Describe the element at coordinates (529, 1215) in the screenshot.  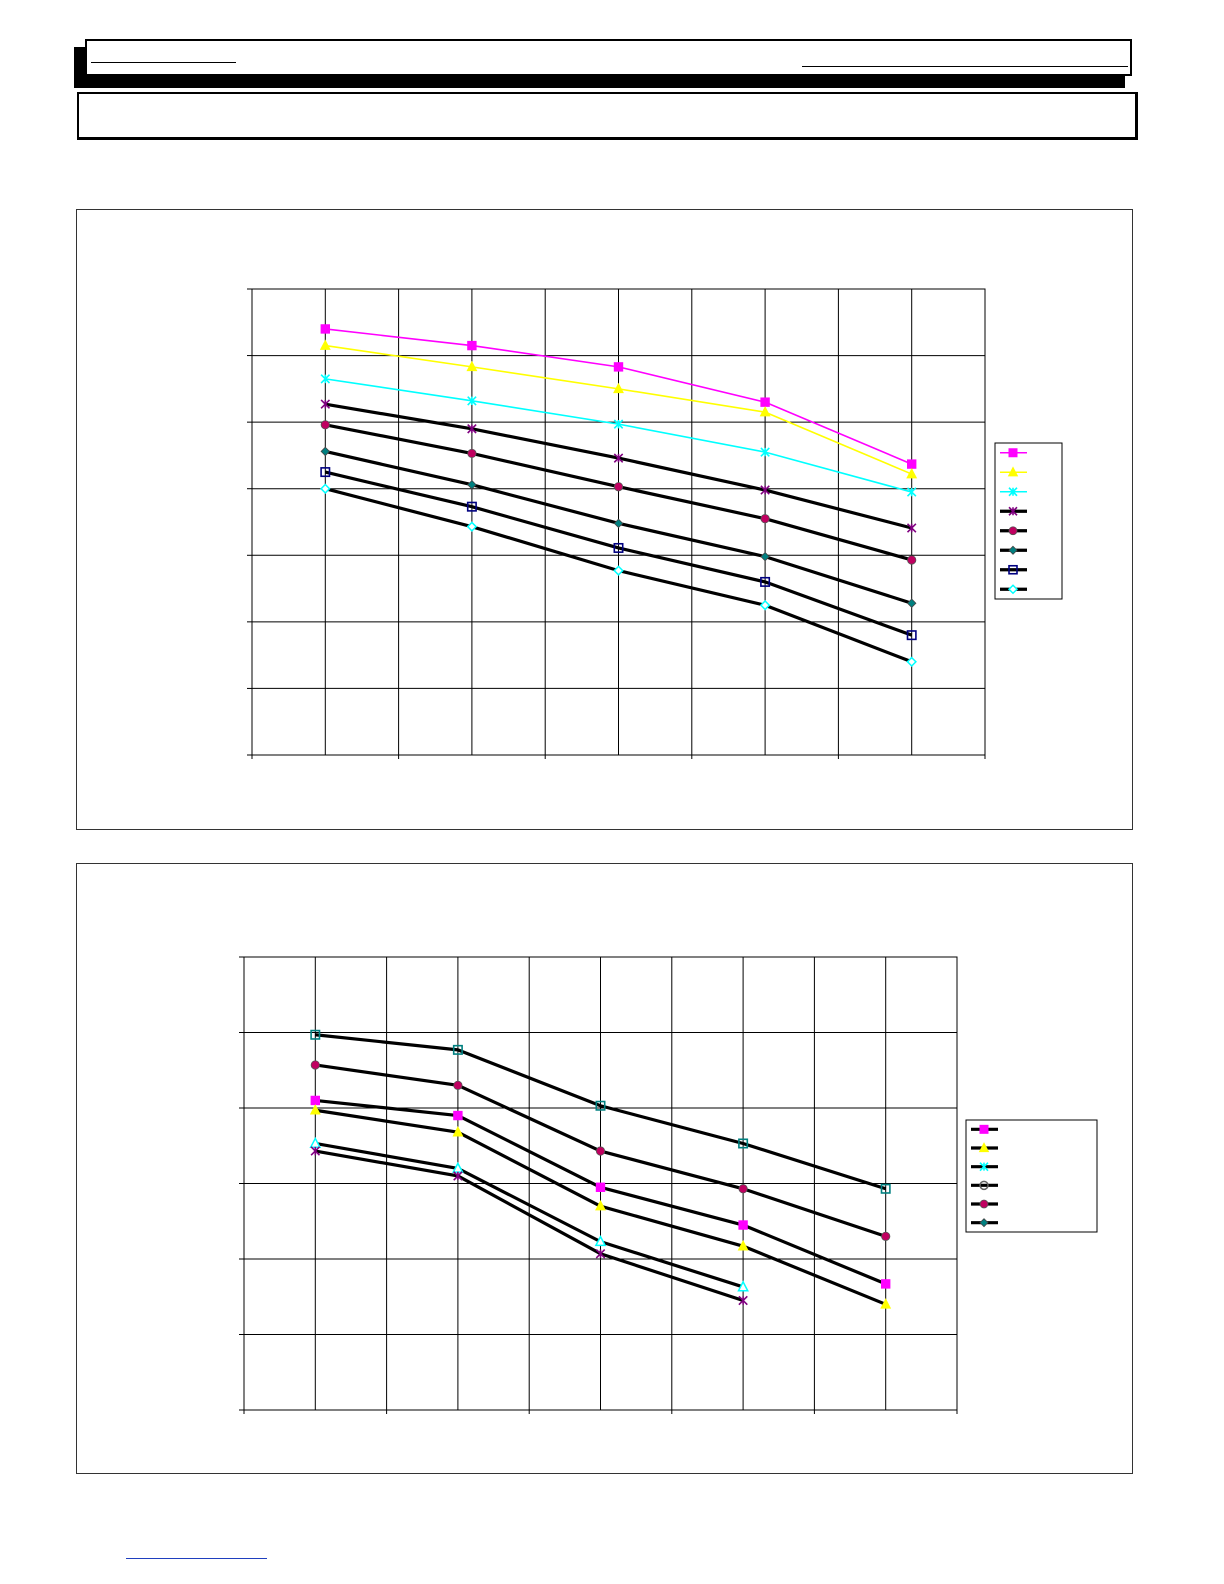
I see `chart2-series-3-line` at that location.